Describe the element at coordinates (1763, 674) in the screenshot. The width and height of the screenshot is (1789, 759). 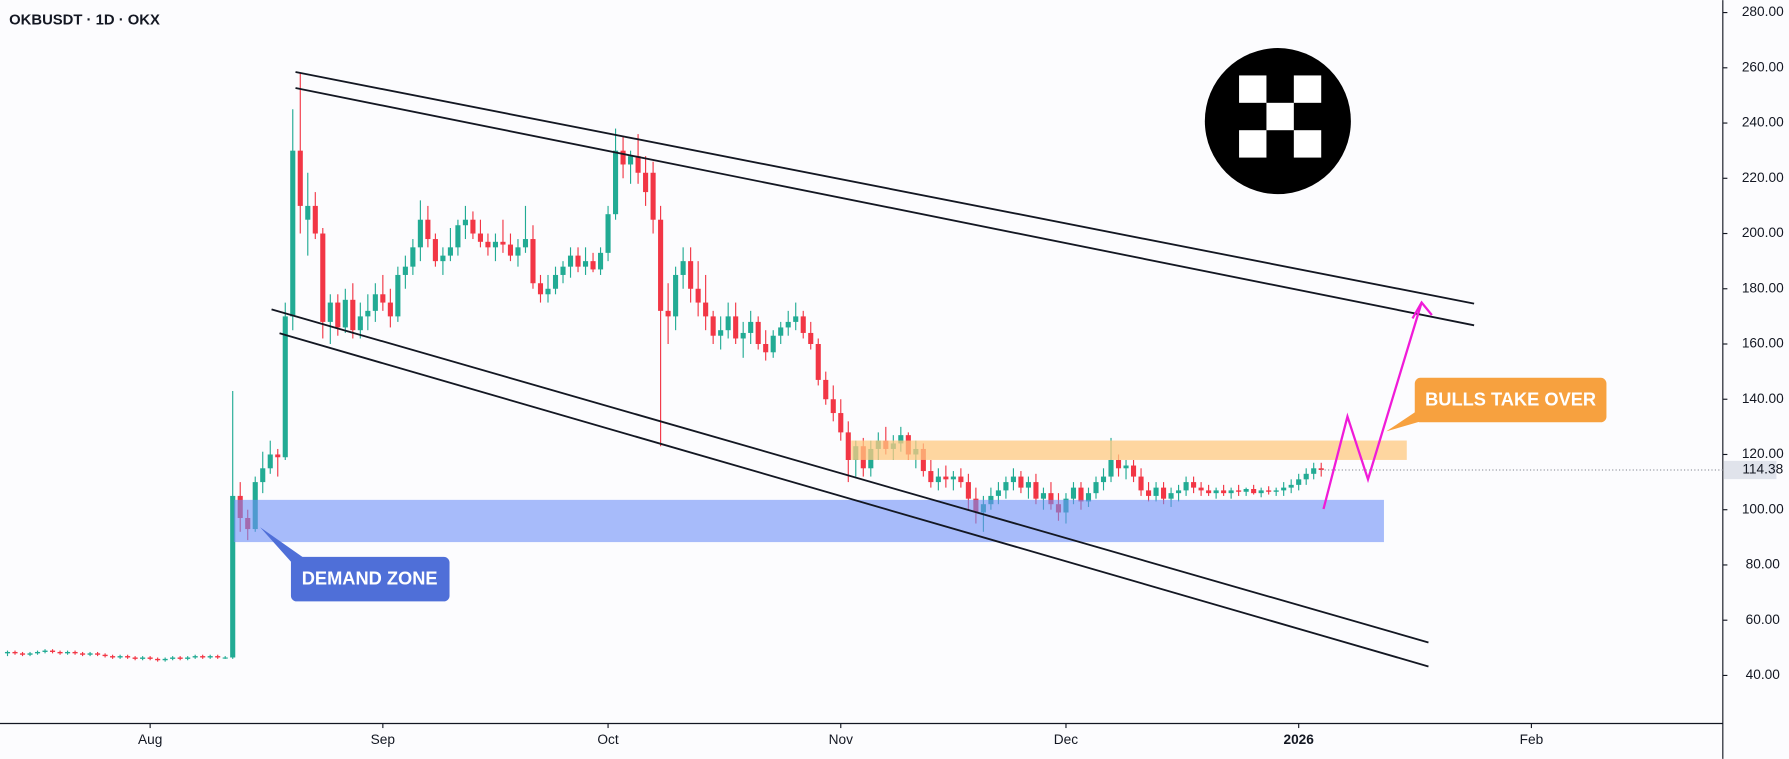
I see `y-tick-label: 40.00` at that location.